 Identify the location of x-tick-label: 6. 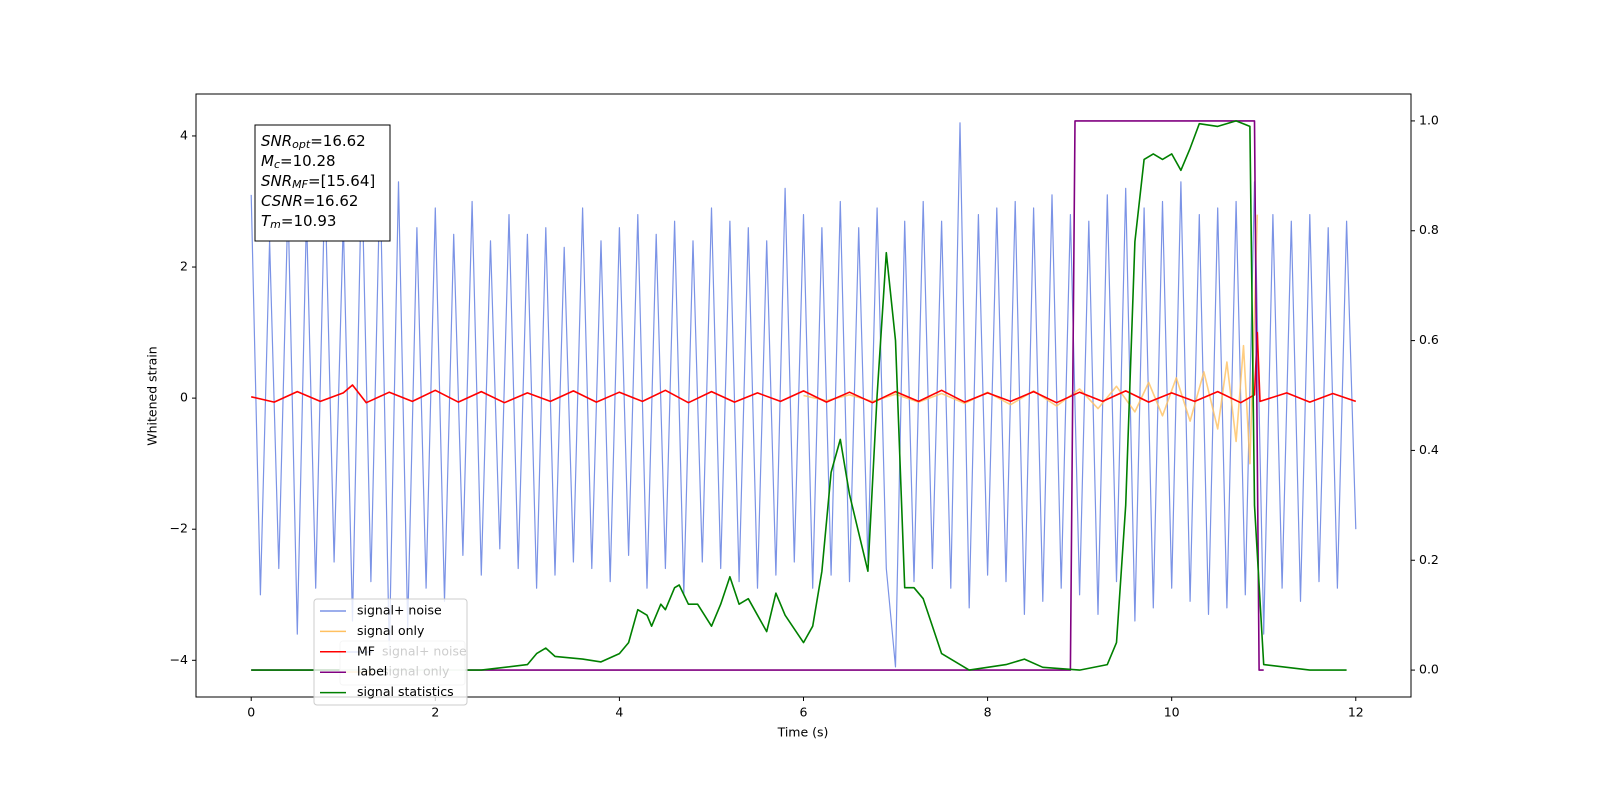
(804, 712).